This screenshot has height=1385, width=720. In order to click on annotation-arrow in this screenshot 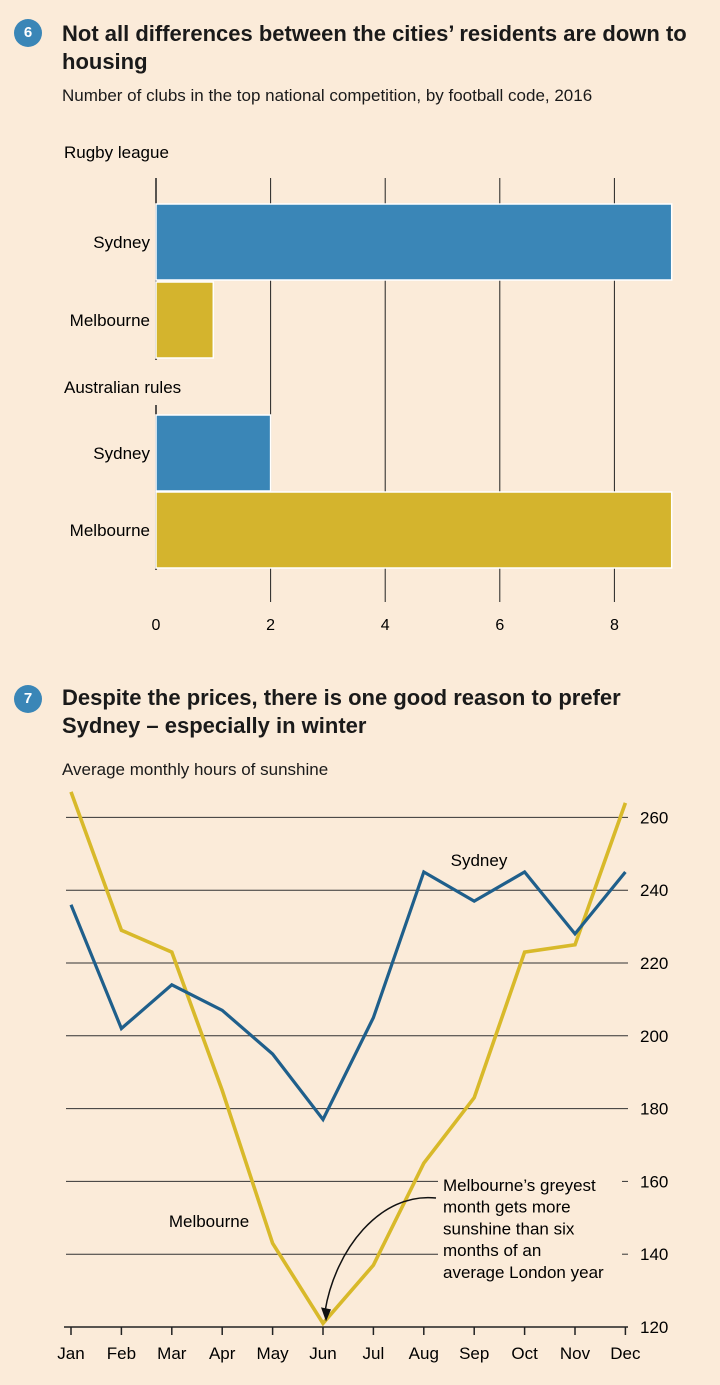, I will do `click(380, 1254)`.